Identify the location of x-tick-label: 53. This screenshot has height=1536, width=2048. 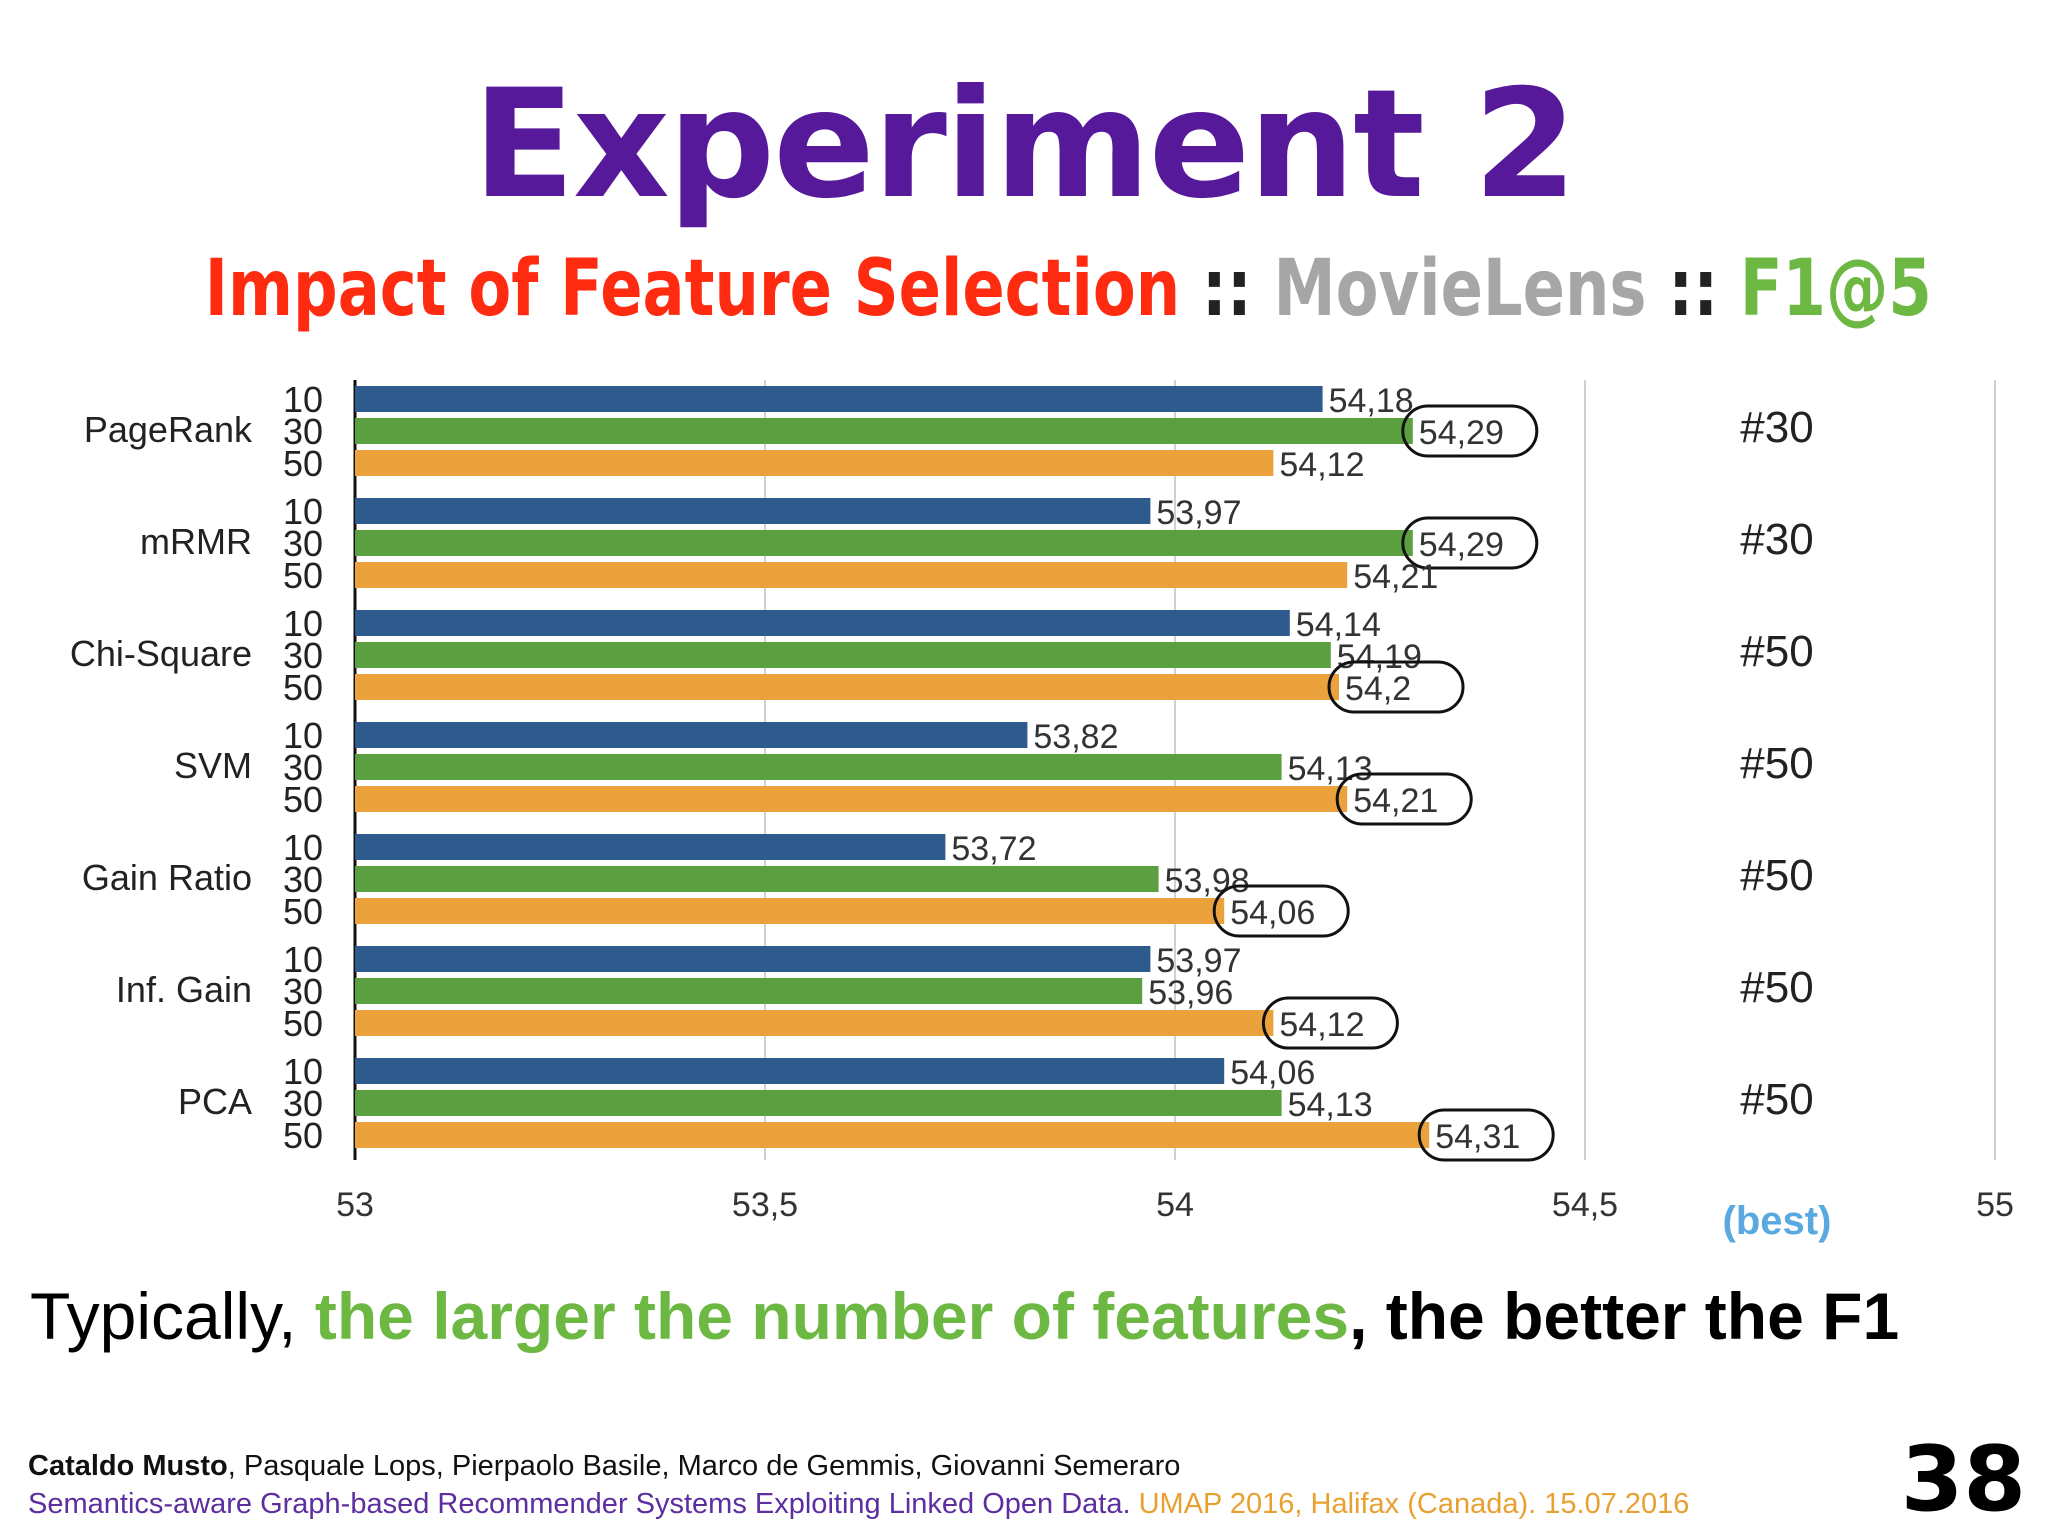
(355, 1205).